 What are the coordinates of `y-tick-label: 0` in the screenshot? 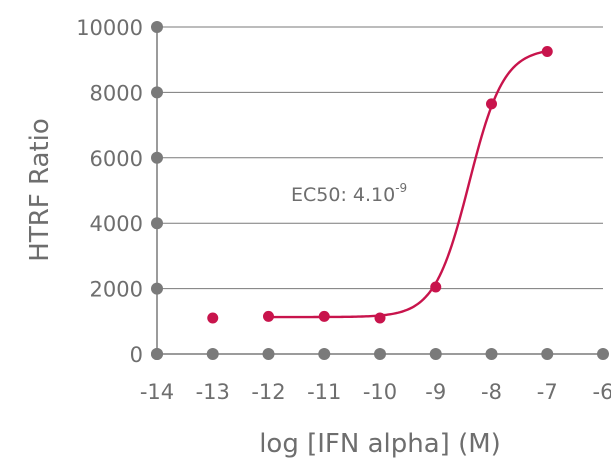 It's located at (136, 355).